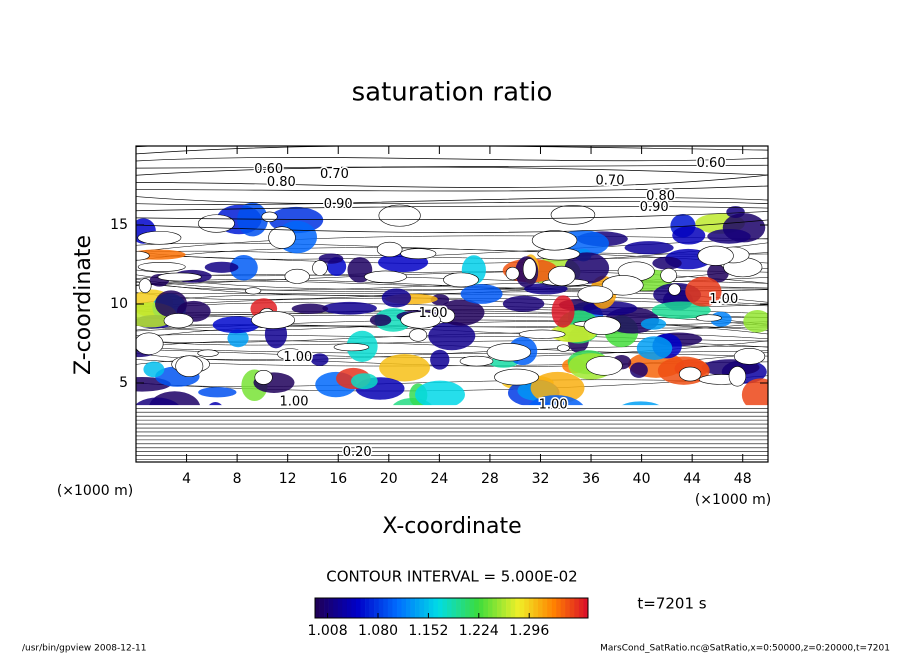 This screenshot has height=654, width=904. What do you see at coordinates (84, 649) in the screenshot?
I see `footer-left: /usr/bin/gpview 2008-12-11` at bounding box center [84, 649].